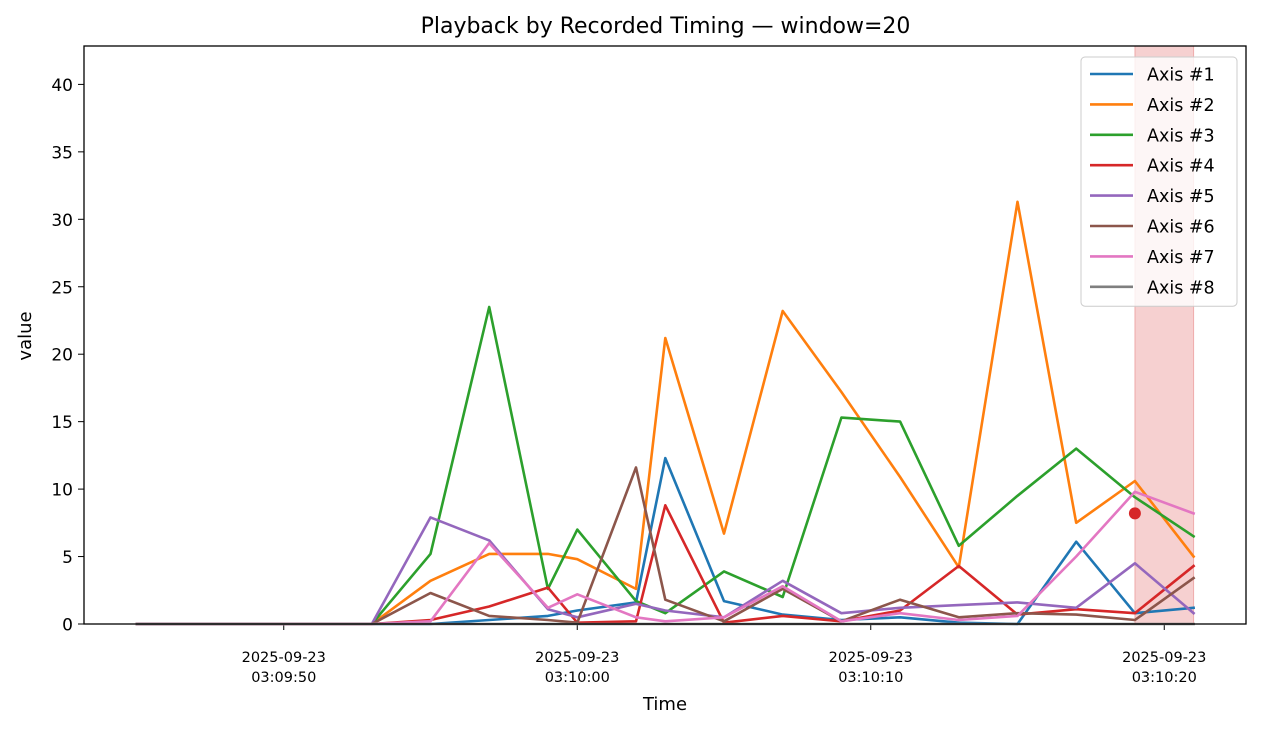  I want to click on legend-label-axis-4: Axis #4, so click(1181, 167).